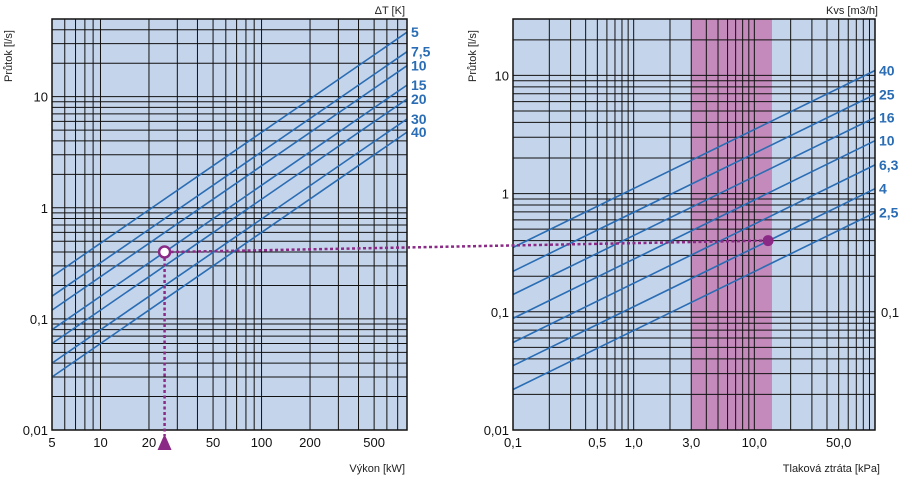 Image resolution: width=900 pixels, height=477 pixels. I want to click on series-label: 4, so click(883, 189).